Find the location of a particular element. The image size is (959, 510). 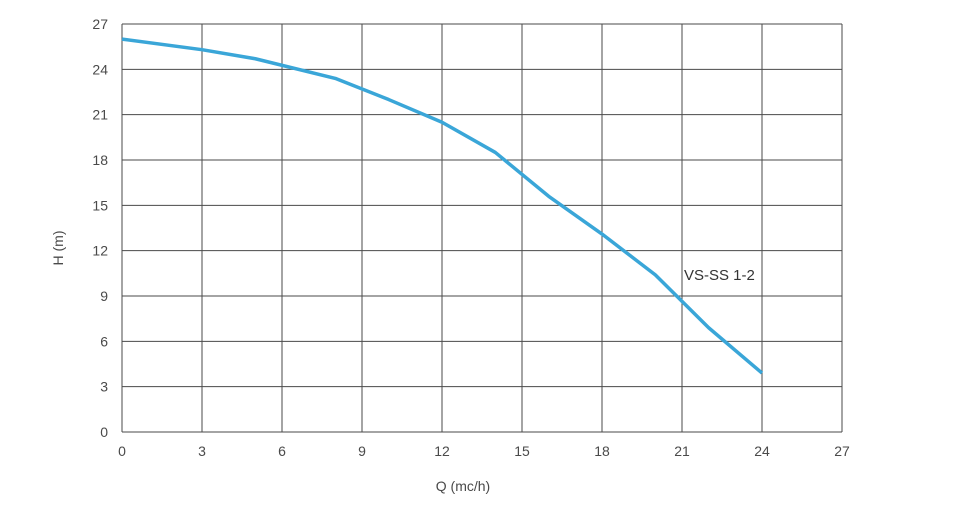

x-axis-label: Q (mc/h) is located at coordinates (463, 486).